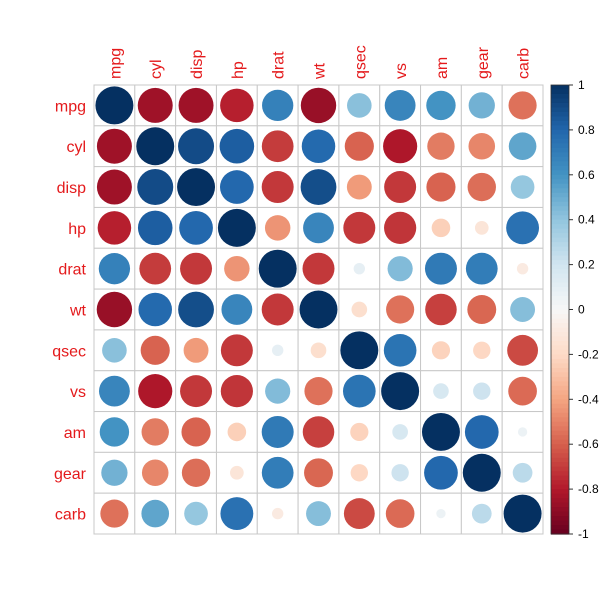 Image resolution: width=611 pixels, height=598 pixels. What do you see at coordinates (400, 473) in the screenshot?
I see `corr-circle-gear-vs` at bounding box center [400, 473].